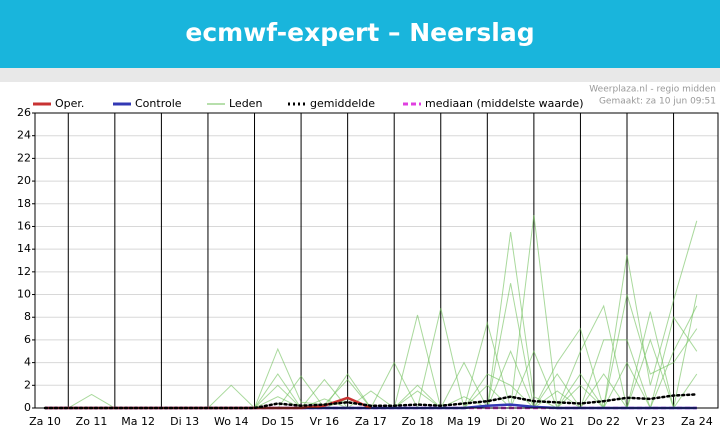  What do you see at coordinates (651, 421) in the screenshot?
I see `x-tick-label: Vr 23` at bounding box center [651, 421].